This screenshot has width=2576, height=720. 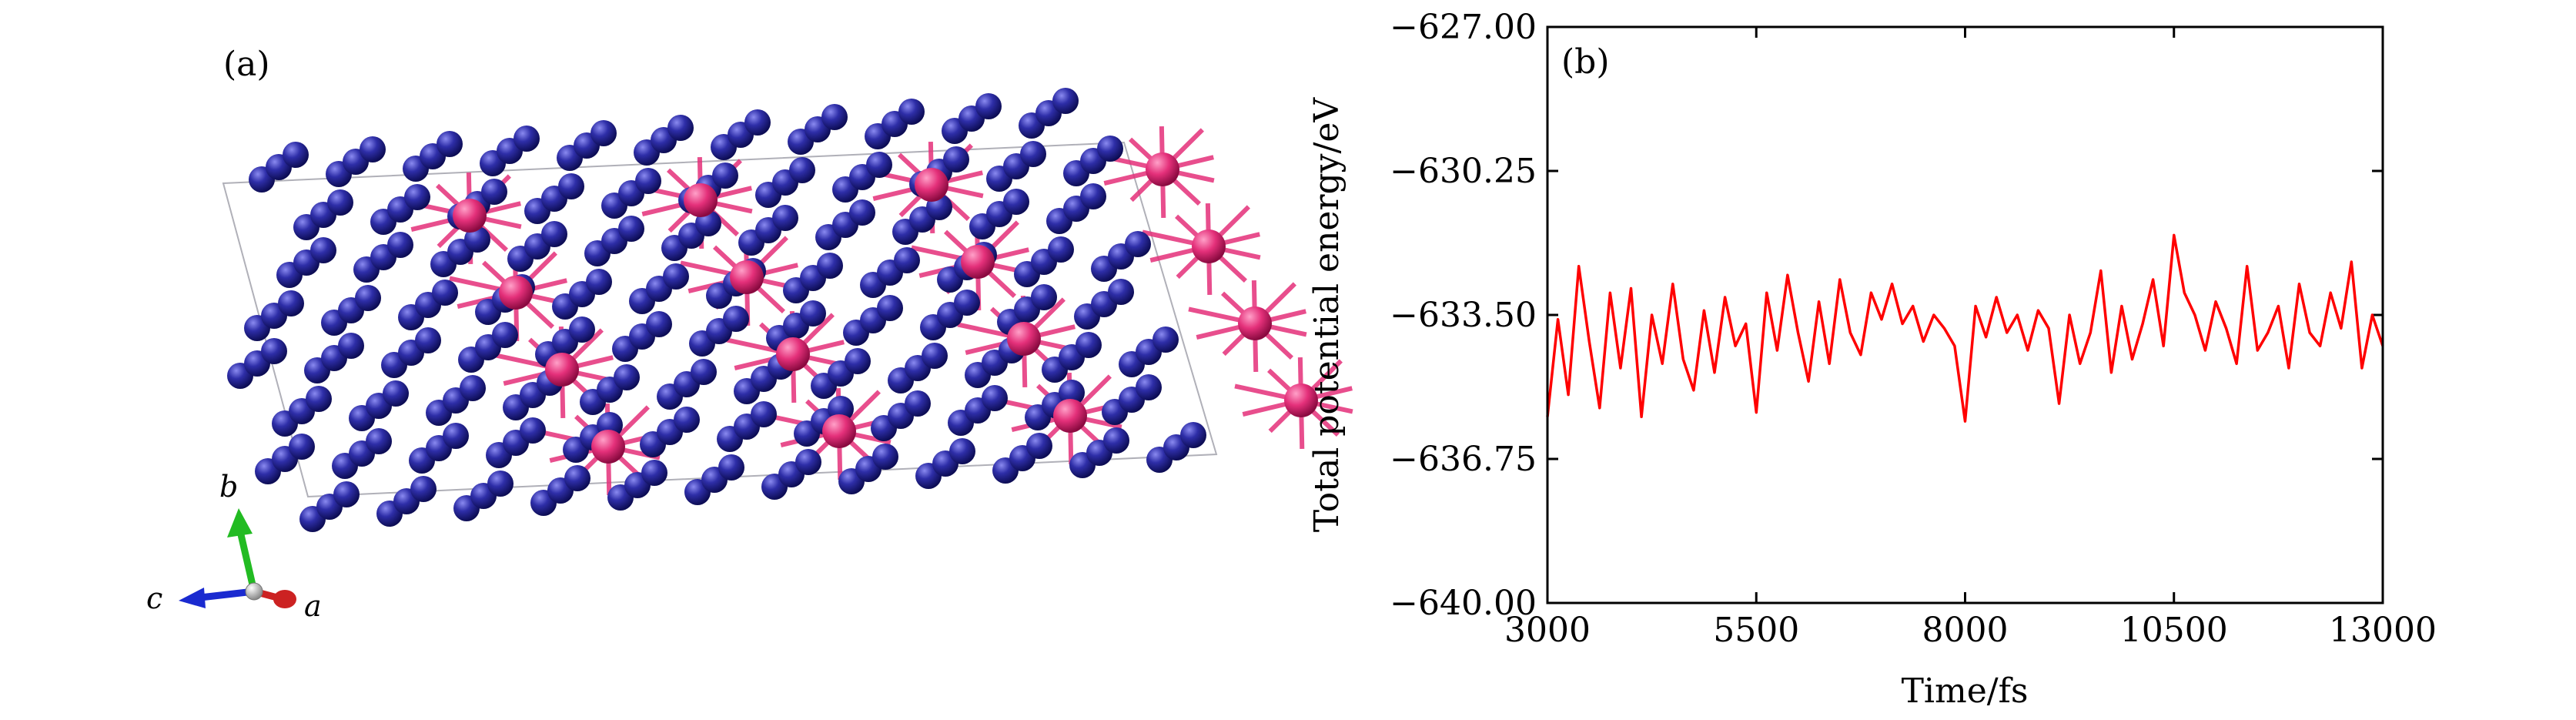 I want to click on axis-c-arrow, so click(x=227, y=594).